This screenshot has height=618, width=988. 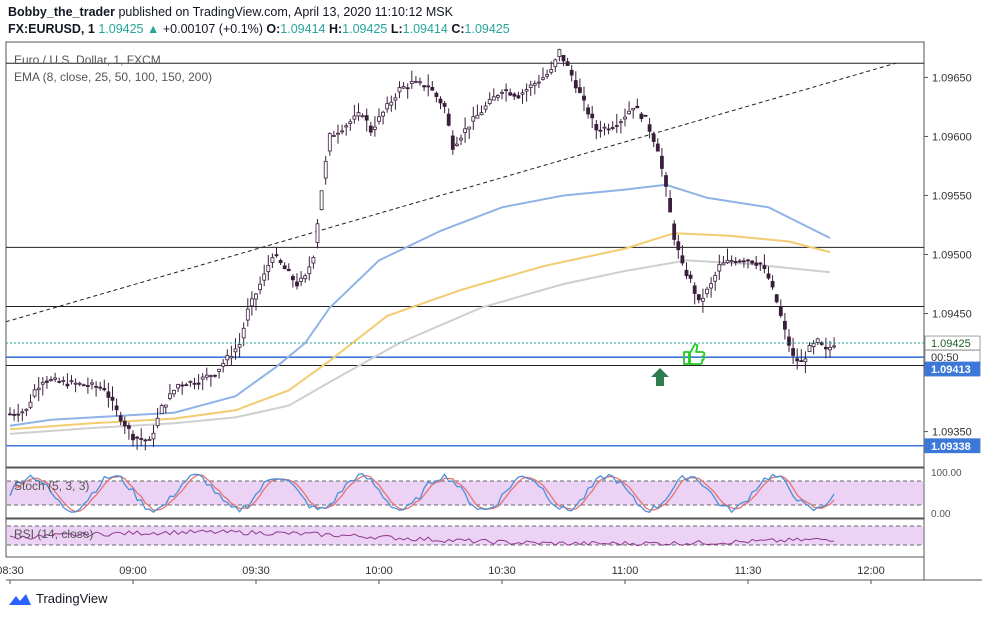 What do you see at coordinates (58, 598) in the screenshot?
I see `brand: TradingView` at bounding box center [58, 598].